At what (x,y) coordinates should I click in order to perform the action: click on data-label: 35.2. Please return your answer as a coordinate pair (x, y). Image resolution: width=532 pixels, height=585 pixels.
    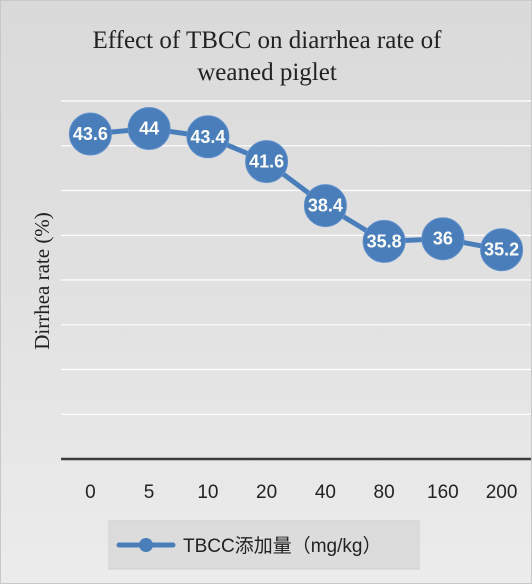
    Looking at the image, I should click on (501, 250).